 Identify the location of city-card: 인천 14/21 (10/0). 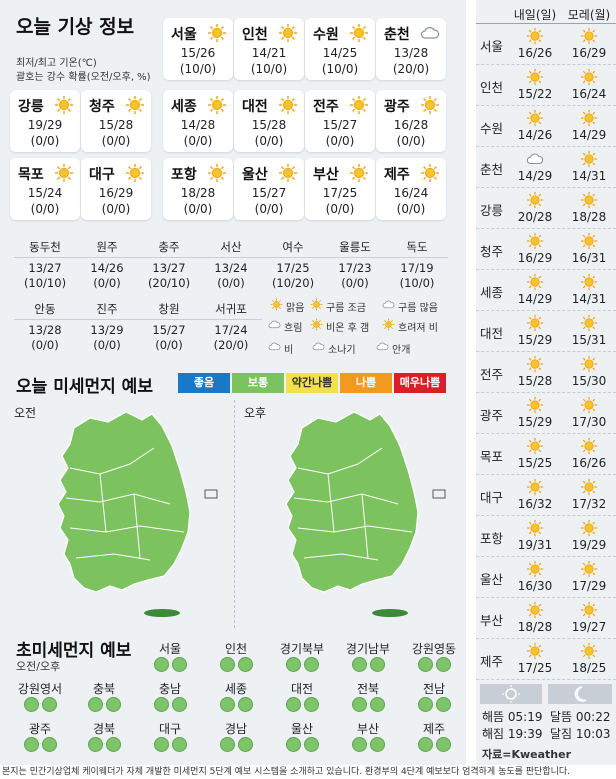
(269, 49).